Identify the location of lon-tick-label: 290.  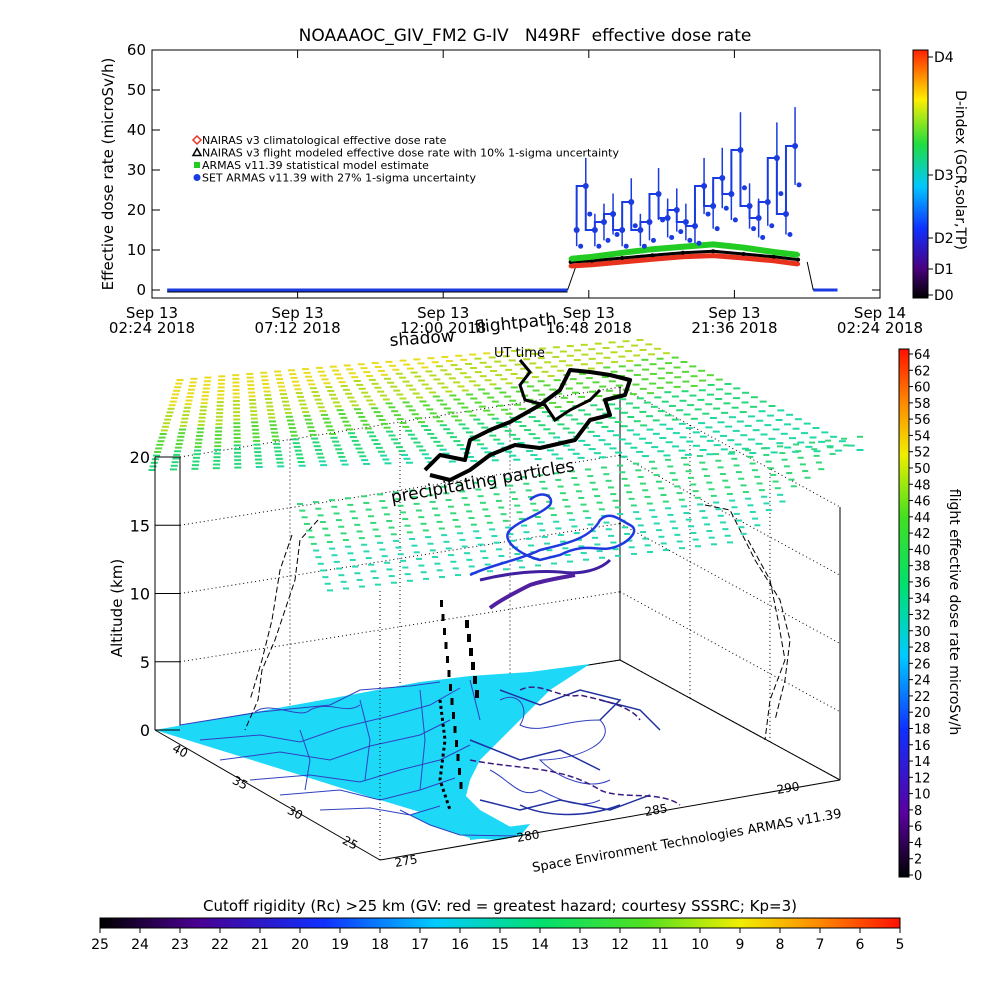
(788, 788).